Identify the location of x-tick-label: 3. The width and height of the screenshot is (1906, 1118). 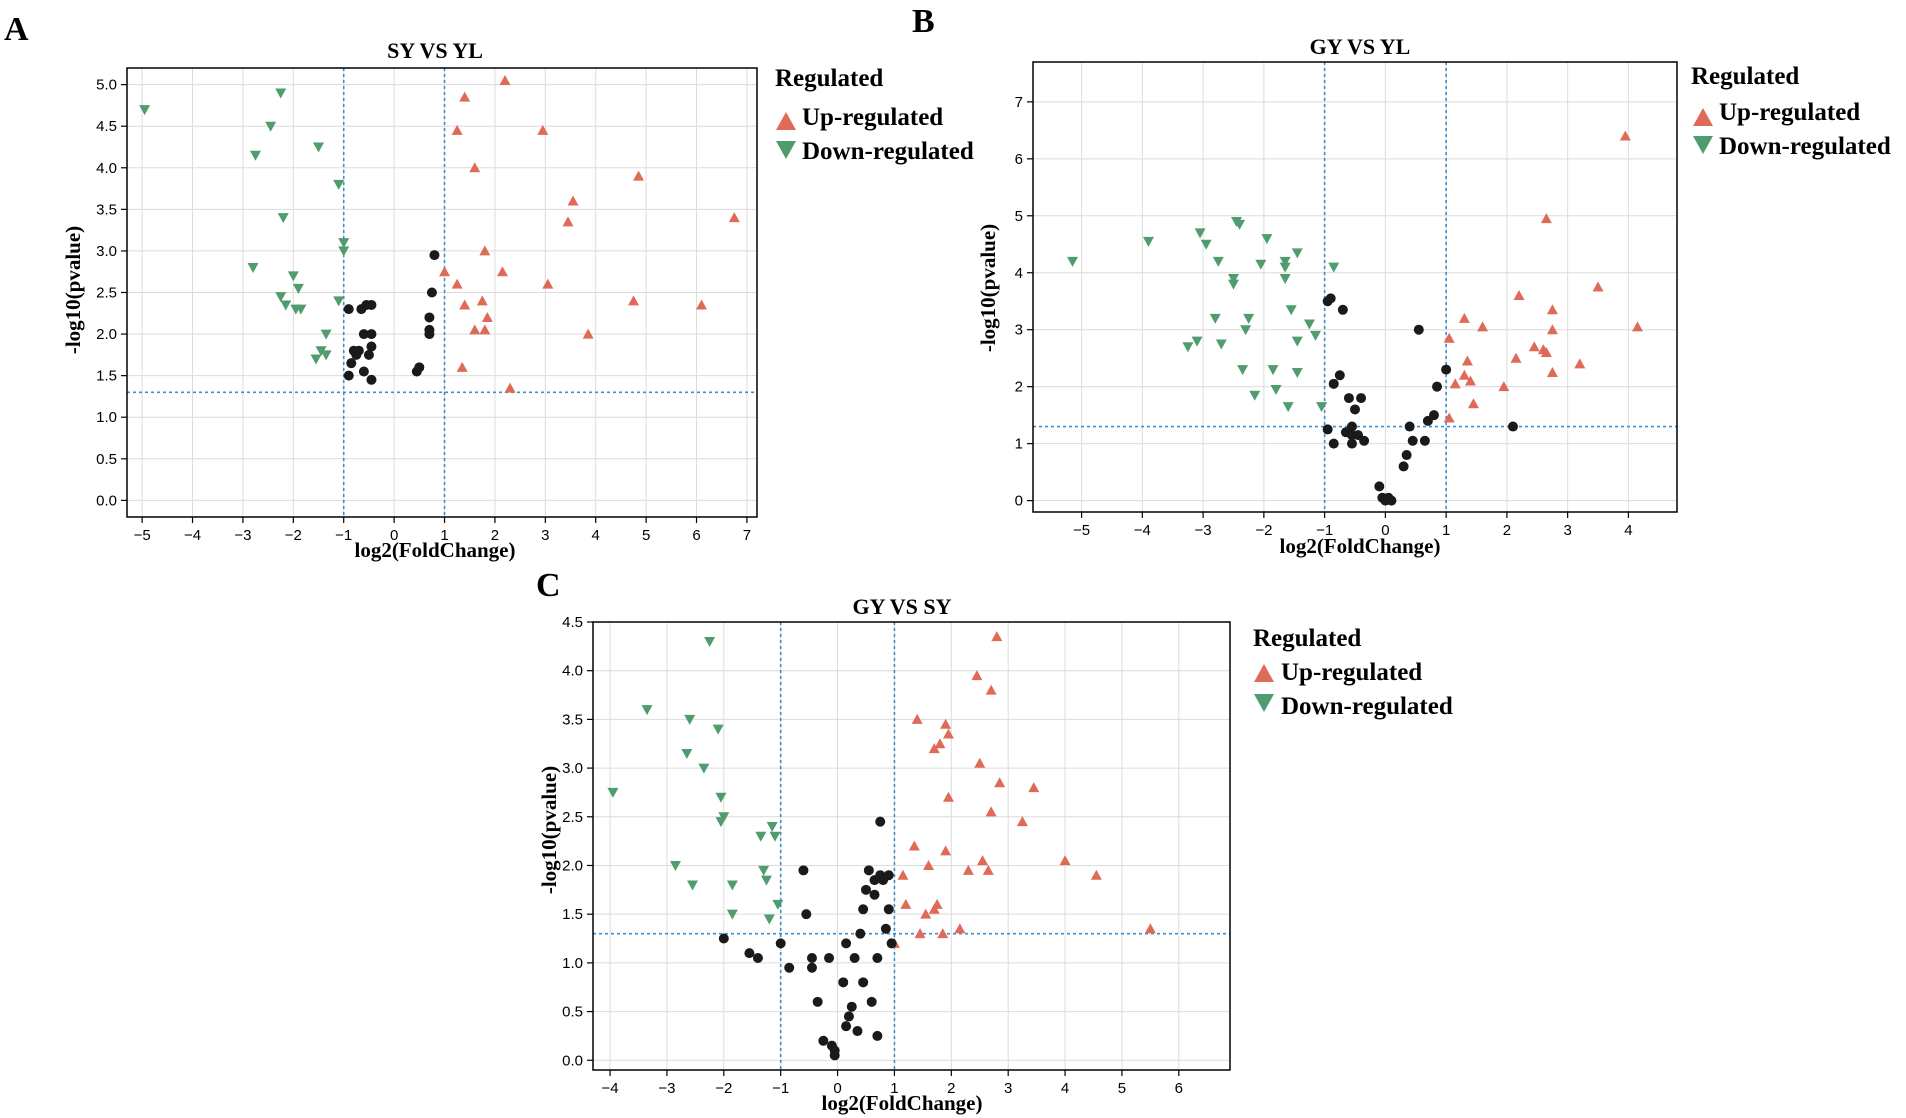
(1567, 530).